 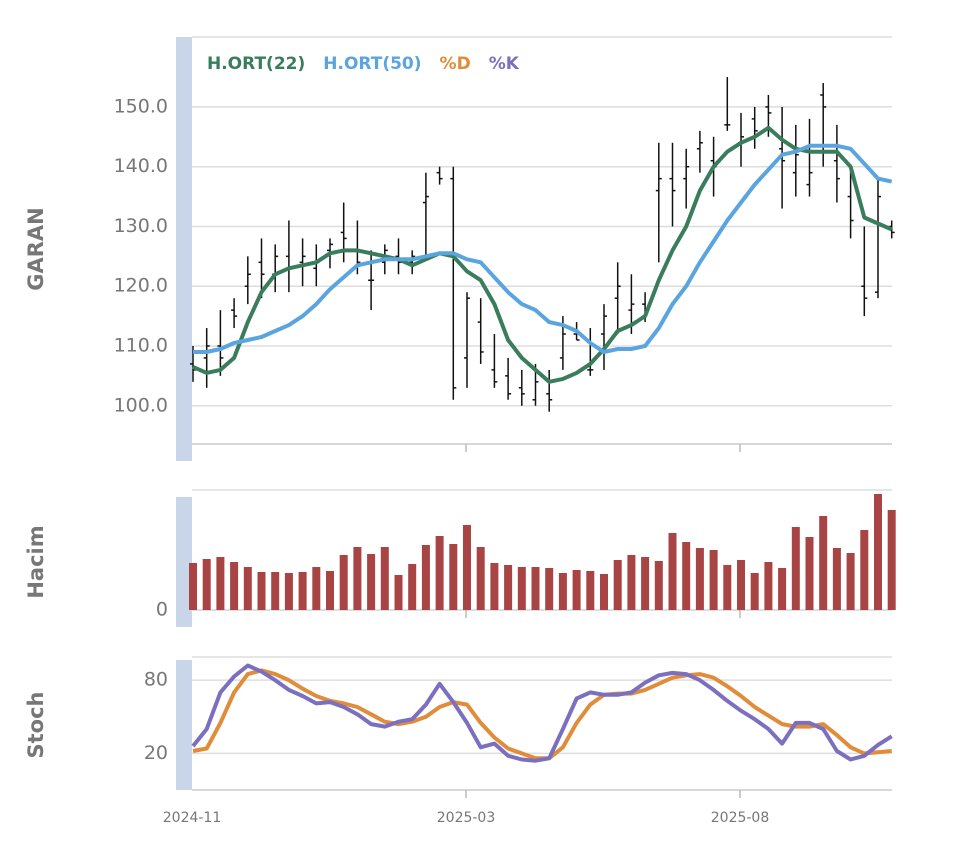 I want to click on x-tick-label: 2024-11, so click(x=192, y=818).